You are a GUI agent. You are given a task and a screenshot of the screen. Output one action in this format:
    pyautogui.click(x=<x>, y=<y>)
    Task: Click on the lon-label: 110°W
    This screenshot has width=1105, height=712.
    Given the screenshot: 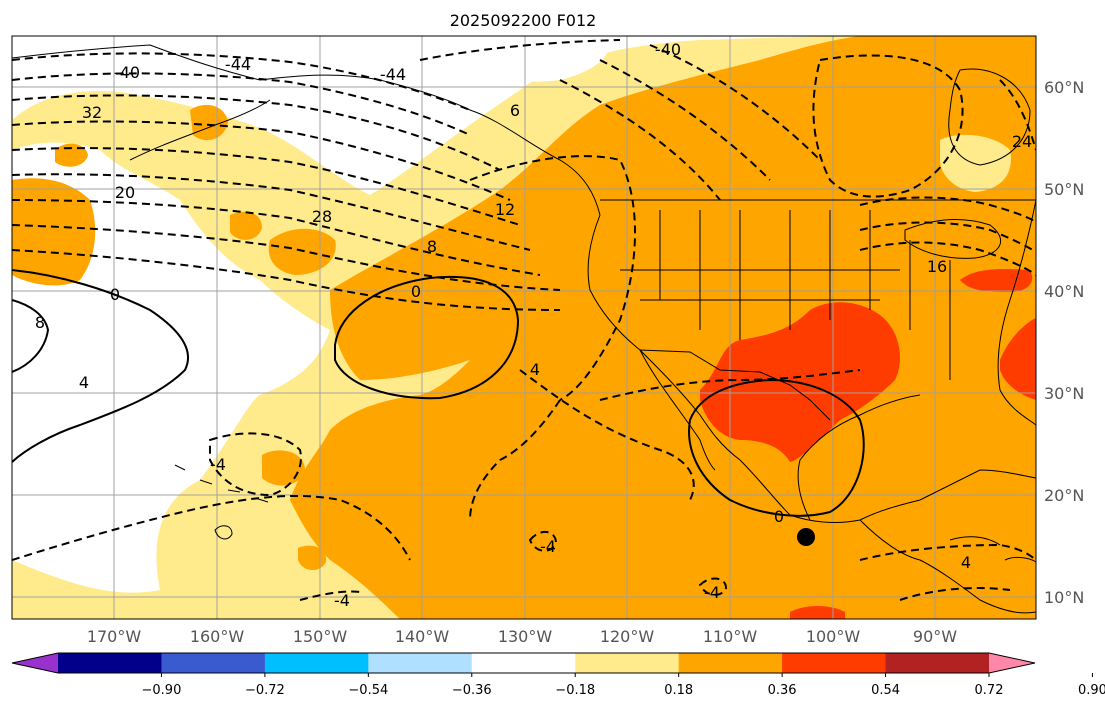 What is the action you would take?
    pyautogui.click(x=730, y=636)
    